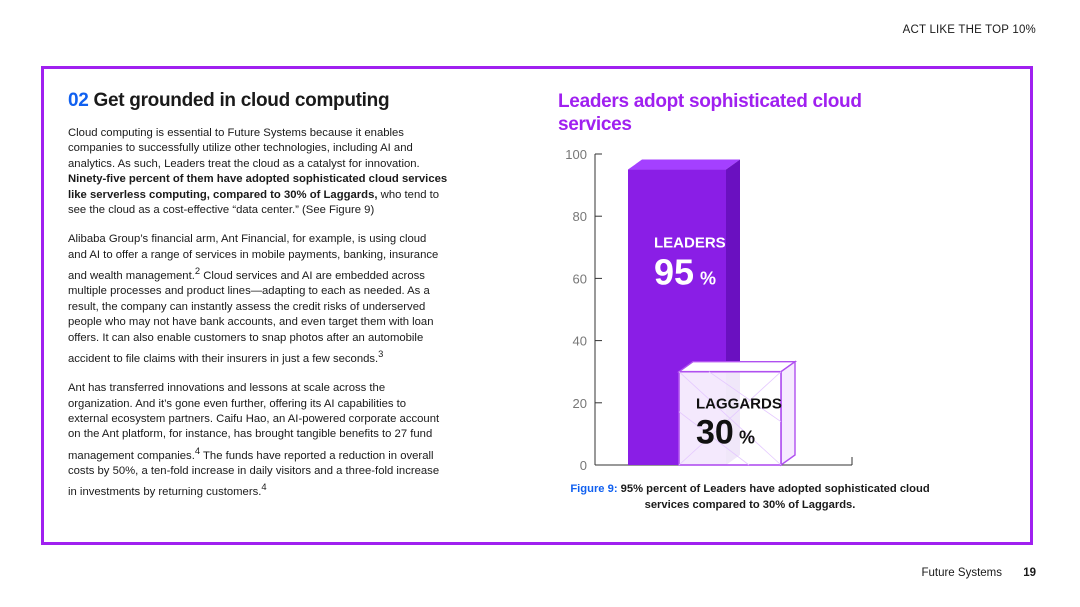 This screenshot has height=607, width=1080. I want to click on y-tick-label: 80, so click(580, 216).